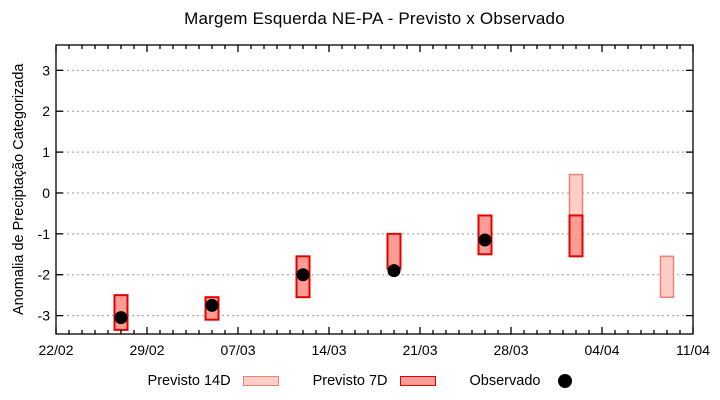  I want to click on legend: Previsto 14D Previsto 7D Observado, so click(360, 381).